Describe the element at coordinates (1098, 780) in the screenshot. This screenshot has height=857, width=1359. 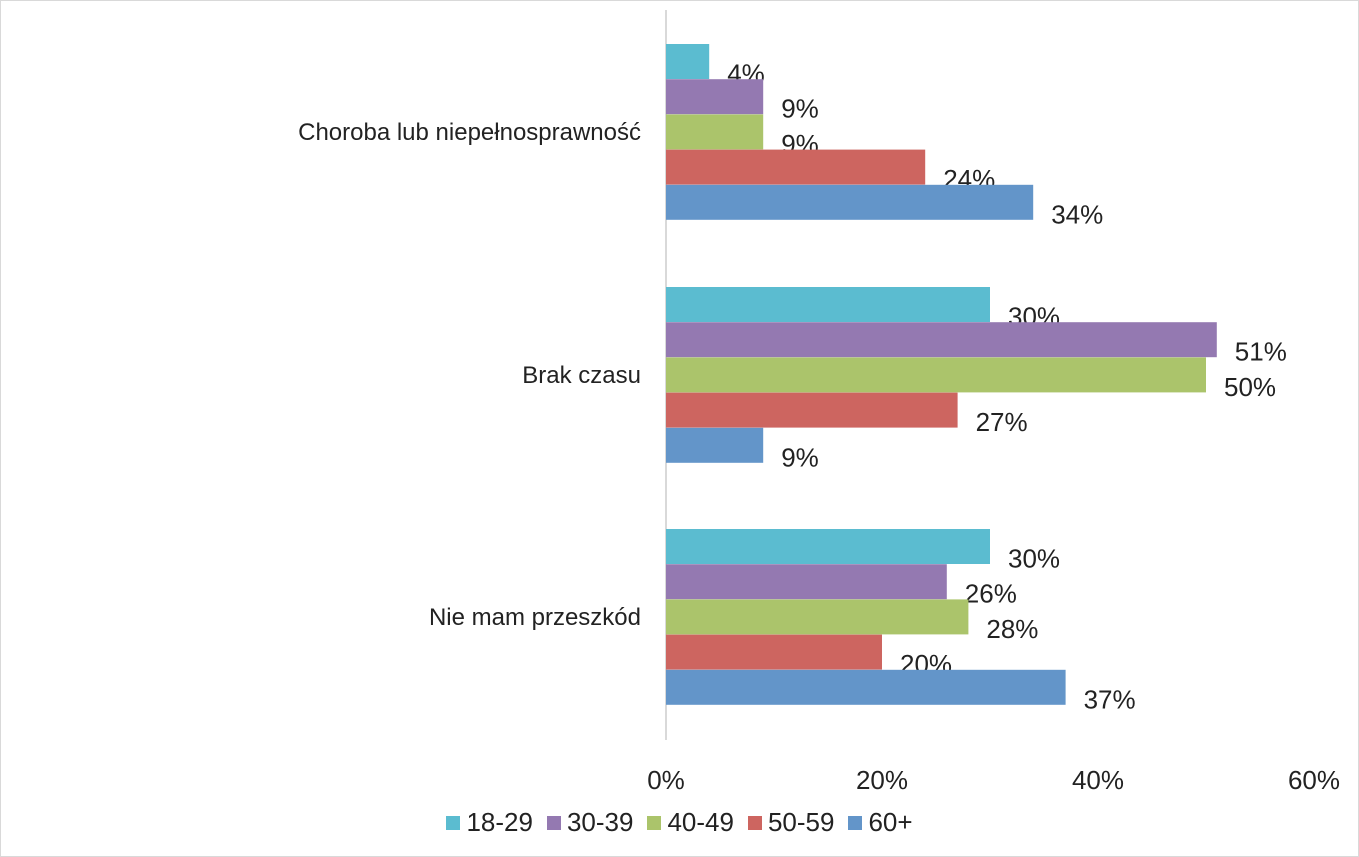
I see `x-tick-label: 40%` at that location.